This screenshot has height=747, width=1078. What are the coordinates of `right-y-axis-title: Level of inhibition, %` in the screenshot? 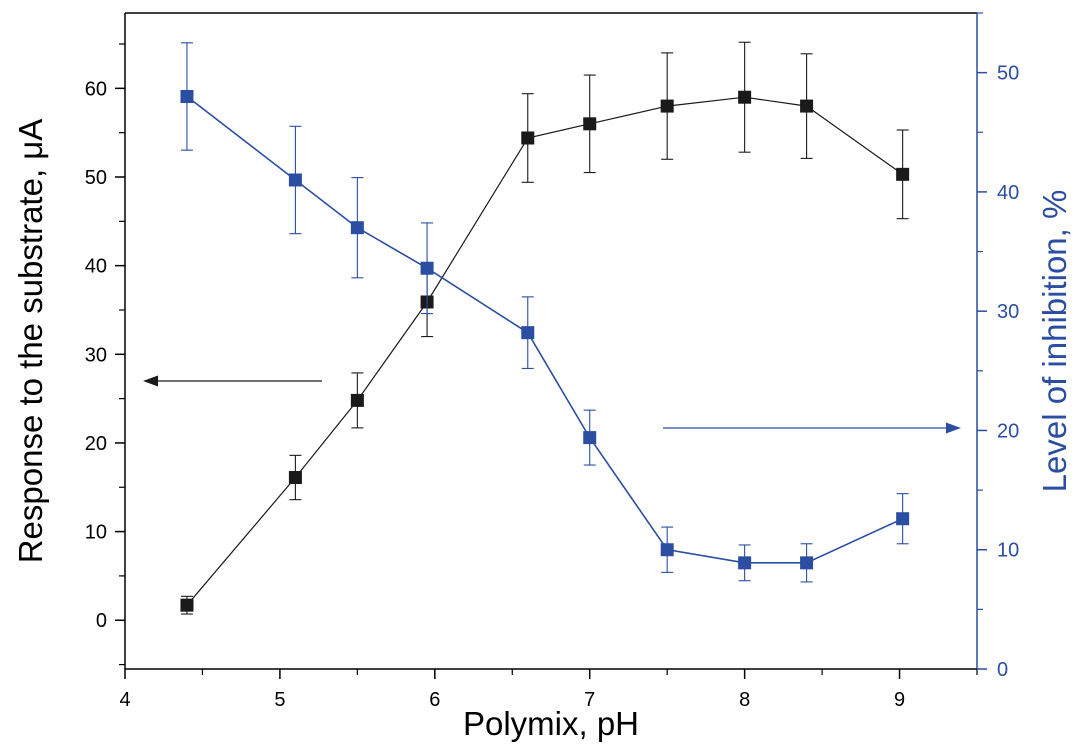 It's located at (1054, 341).